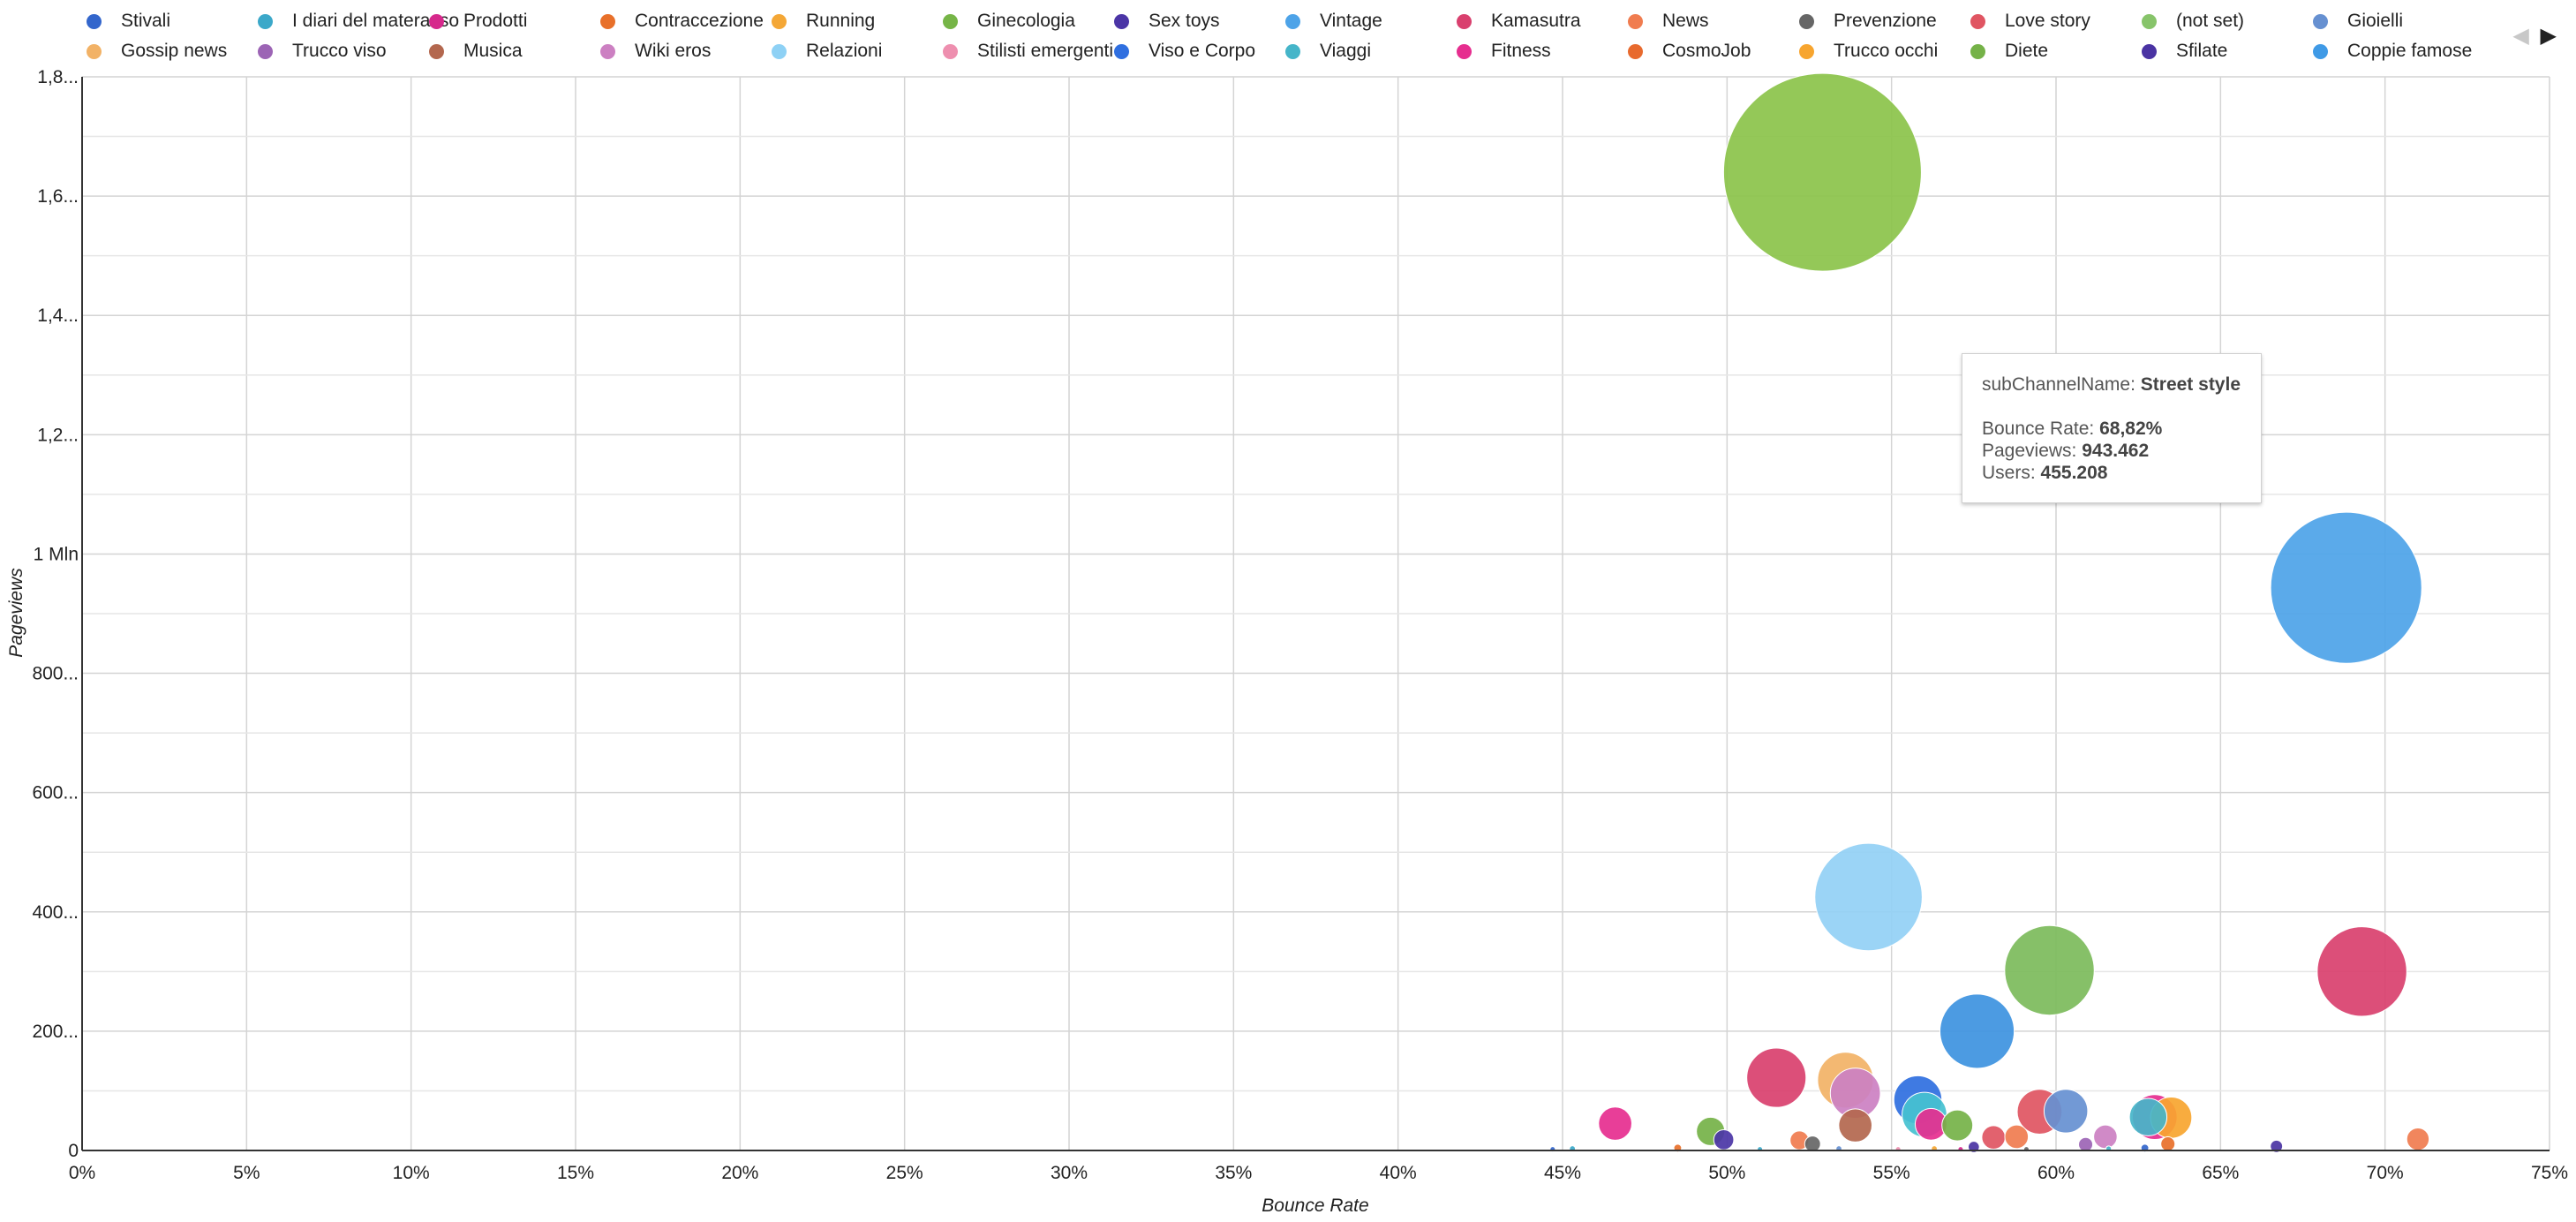 The image size is (2576, 1222). What do you see at coordinates (1070, 1173) in the screenshot?
I see `x-tick-label: 30%` at bounding box center [1070, 1173].